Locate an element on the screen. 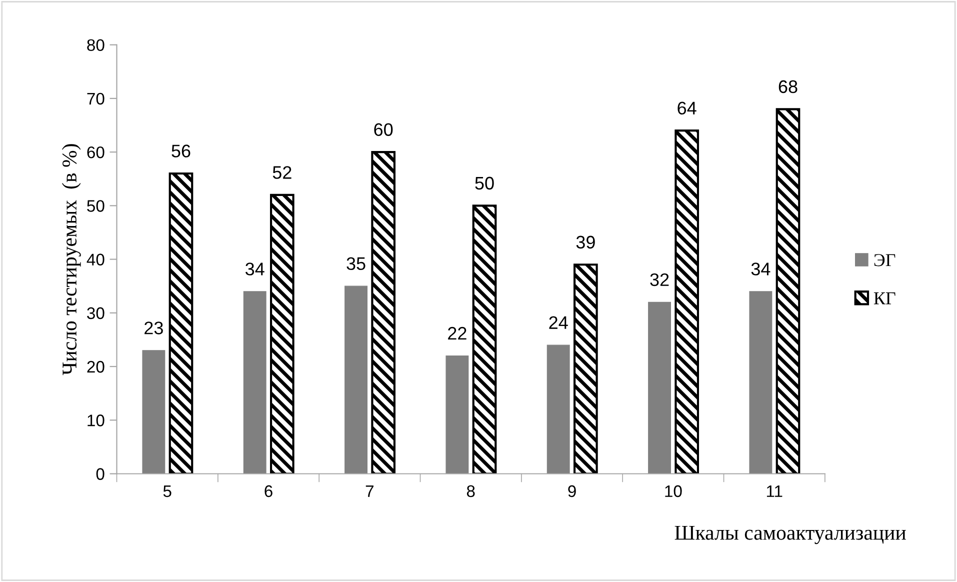 The height and width of the screenshot is (582, 957). x-axis-title: Шкалы самоактуализации is located at coordinates (790, 535).